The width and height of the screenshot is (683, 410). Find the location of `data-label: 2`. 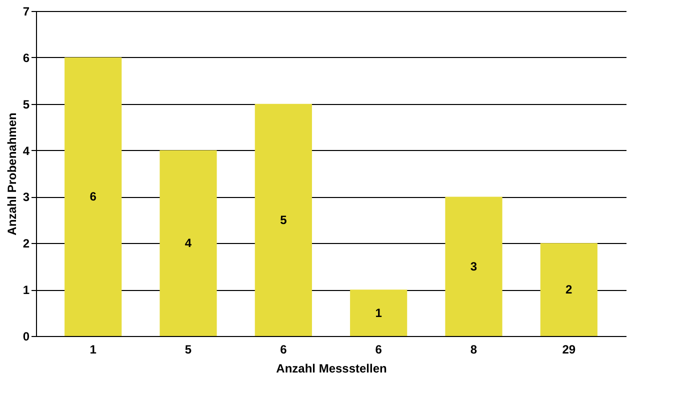

data-label: 2 is located at coordinates (569, 289).